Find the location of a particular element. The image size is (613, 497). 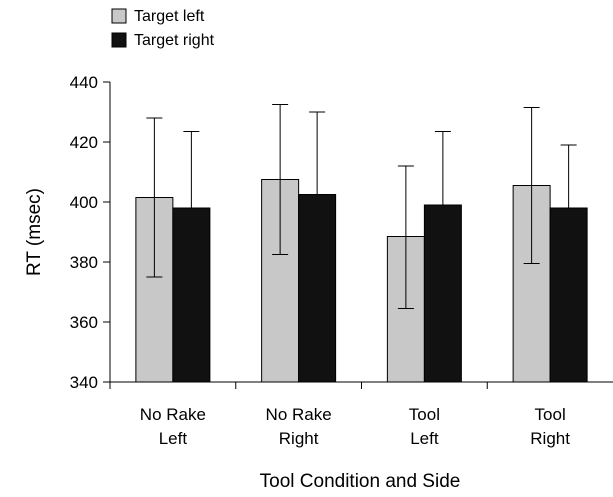

category-label-0-line-0: No Rake is located at coordinates (173, 414).